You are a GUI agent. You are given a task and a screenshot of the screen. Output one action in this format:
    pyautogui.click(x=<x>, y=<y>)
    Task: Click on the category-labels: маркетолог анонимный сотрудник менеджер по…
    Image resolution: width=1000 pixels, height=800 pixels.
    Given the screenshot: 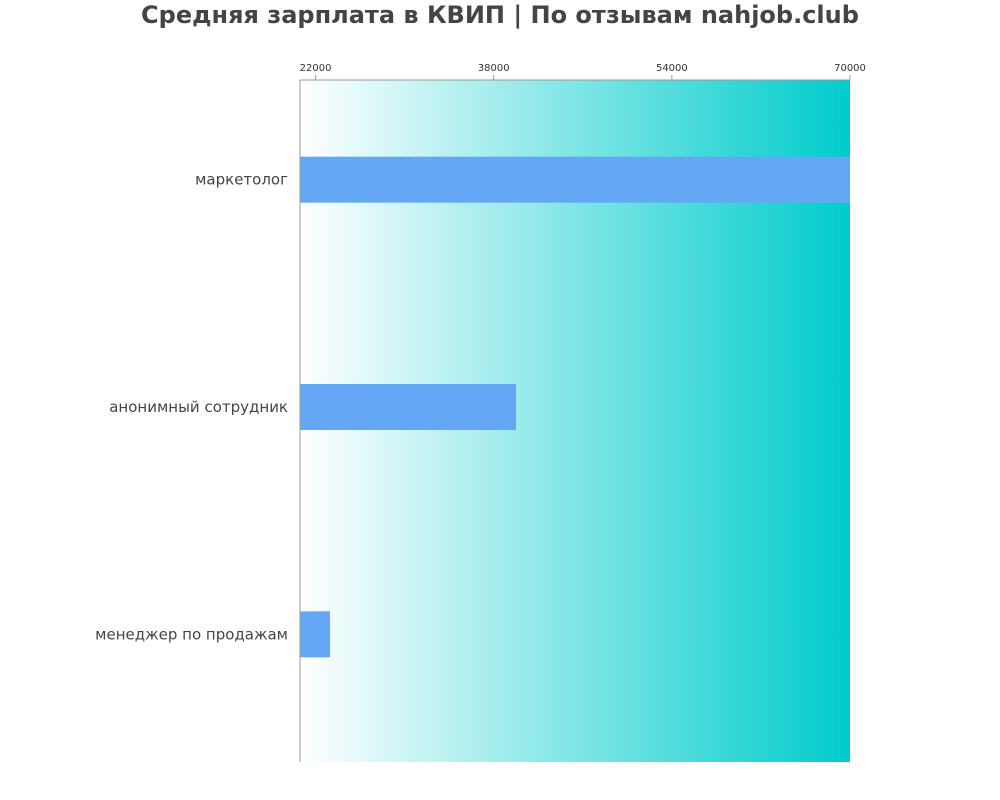 What is the action you would take?
    pyautogui.click(x=191, y=407)
    